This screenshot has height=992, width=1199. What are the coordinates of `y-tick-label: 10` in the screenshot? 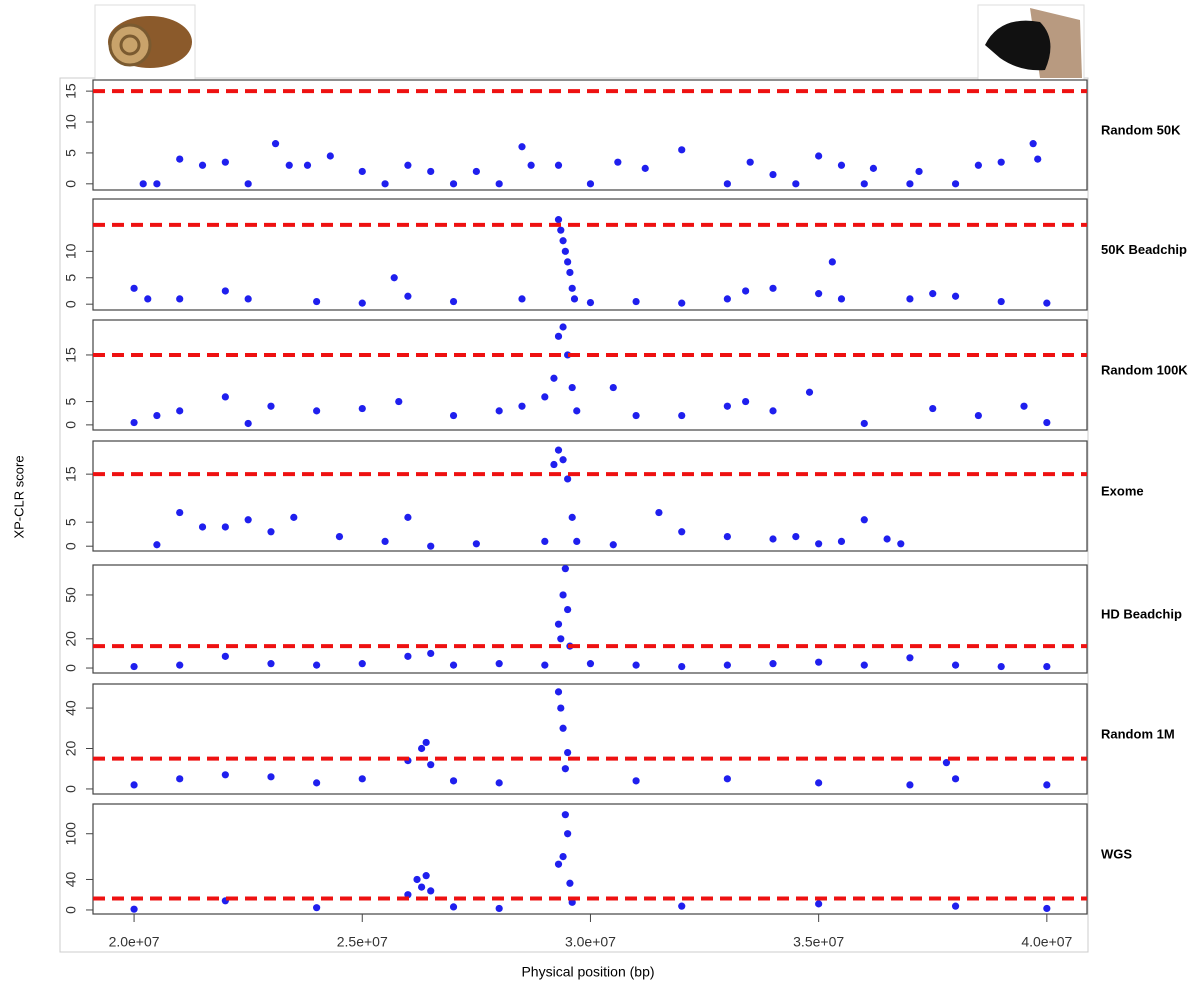 It's located at (71, 251).